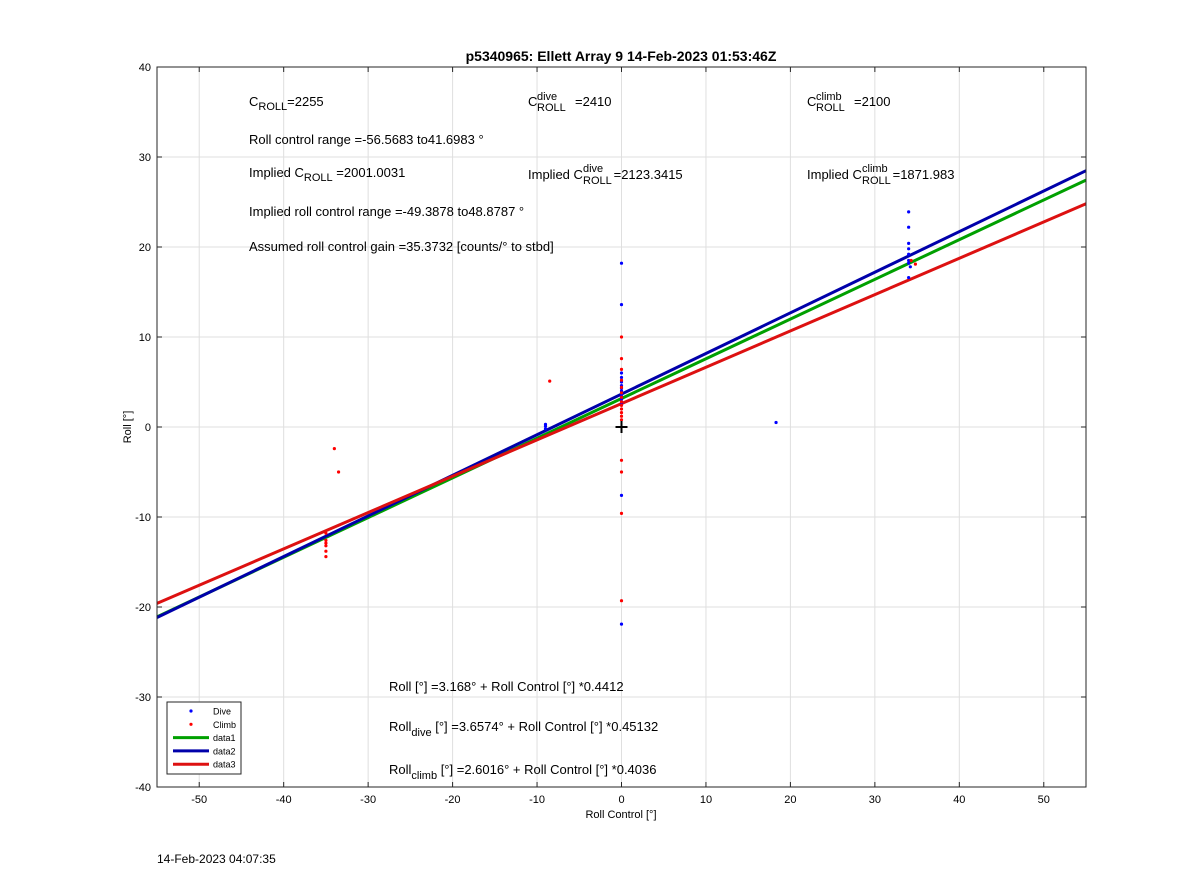  Describe the element at coordinates (284, 800) in the screenshot. I see `x-tick-label: -40` at that location.